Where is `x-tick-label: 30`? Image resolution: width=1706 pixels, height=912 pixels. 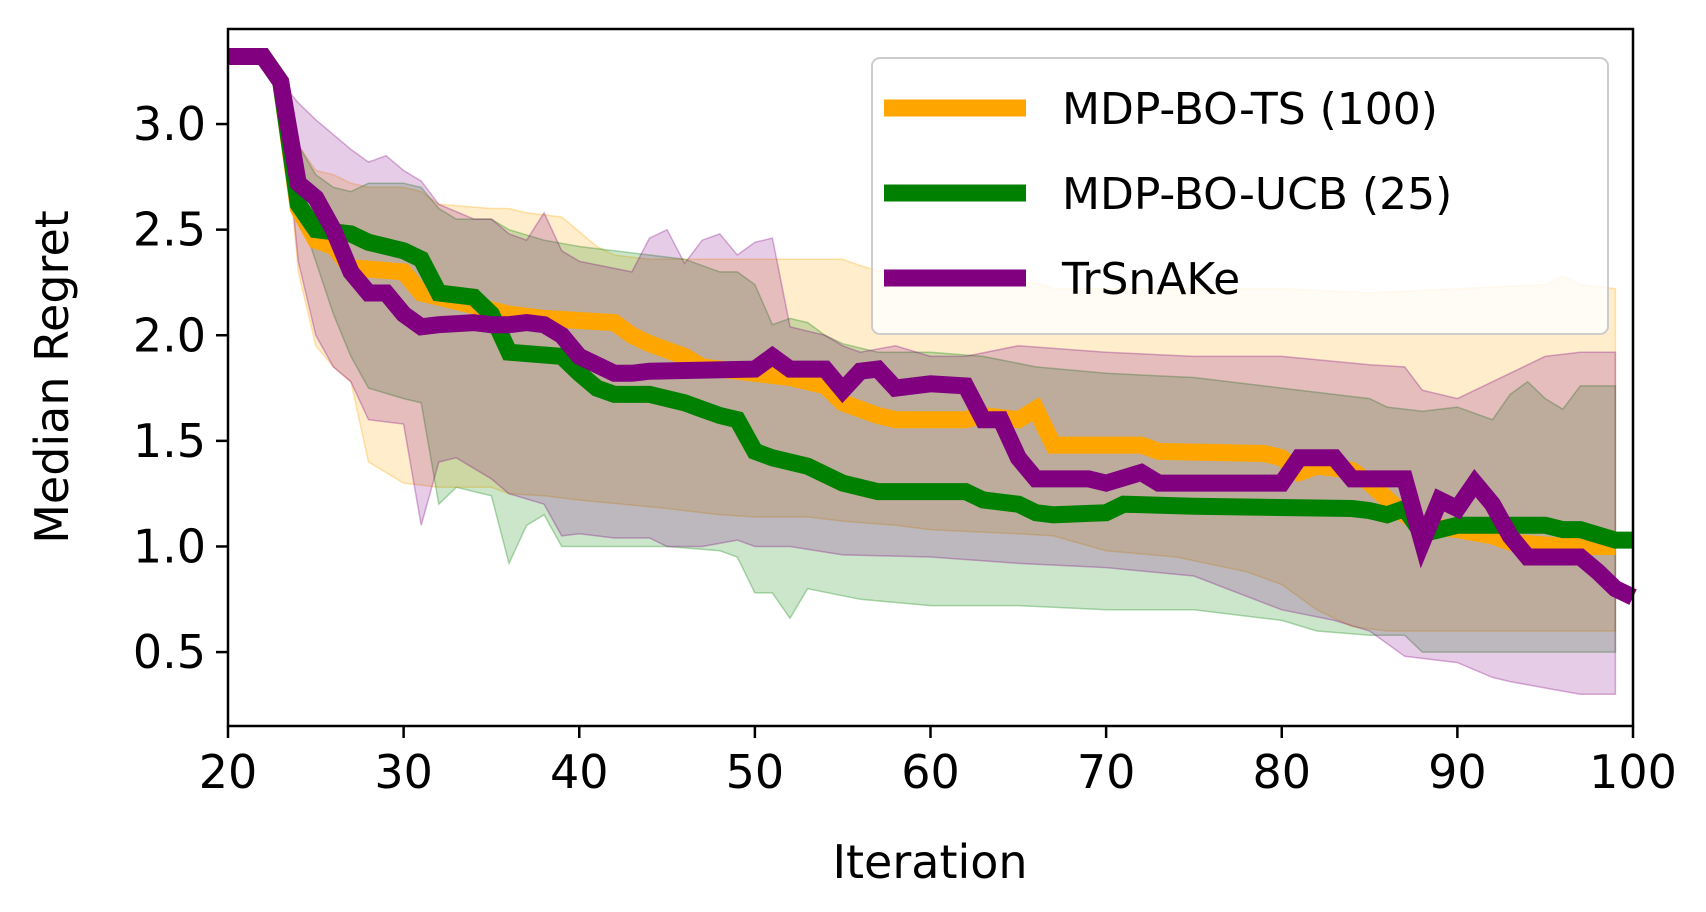 x-tick-label: 30 is located at coordinates (403, 772).